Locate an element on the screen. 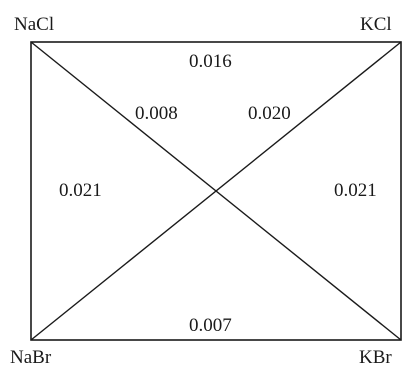  edge-value-right: 0.021 is located at coordinates (355, 190).